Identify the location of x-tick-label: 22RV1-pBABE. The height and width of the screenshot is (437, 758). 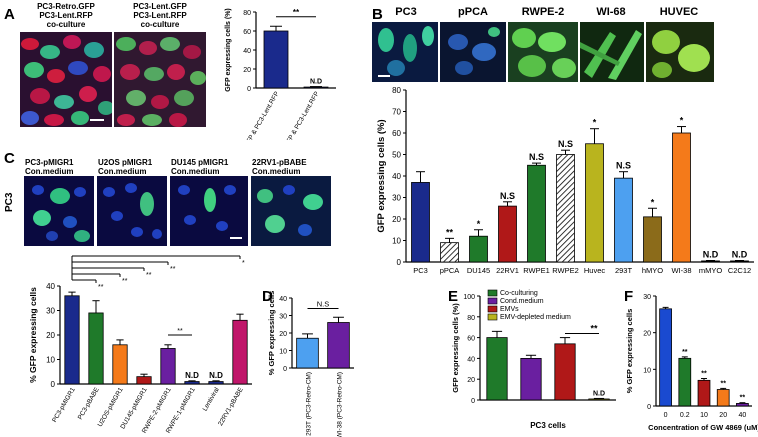
(231, 406).